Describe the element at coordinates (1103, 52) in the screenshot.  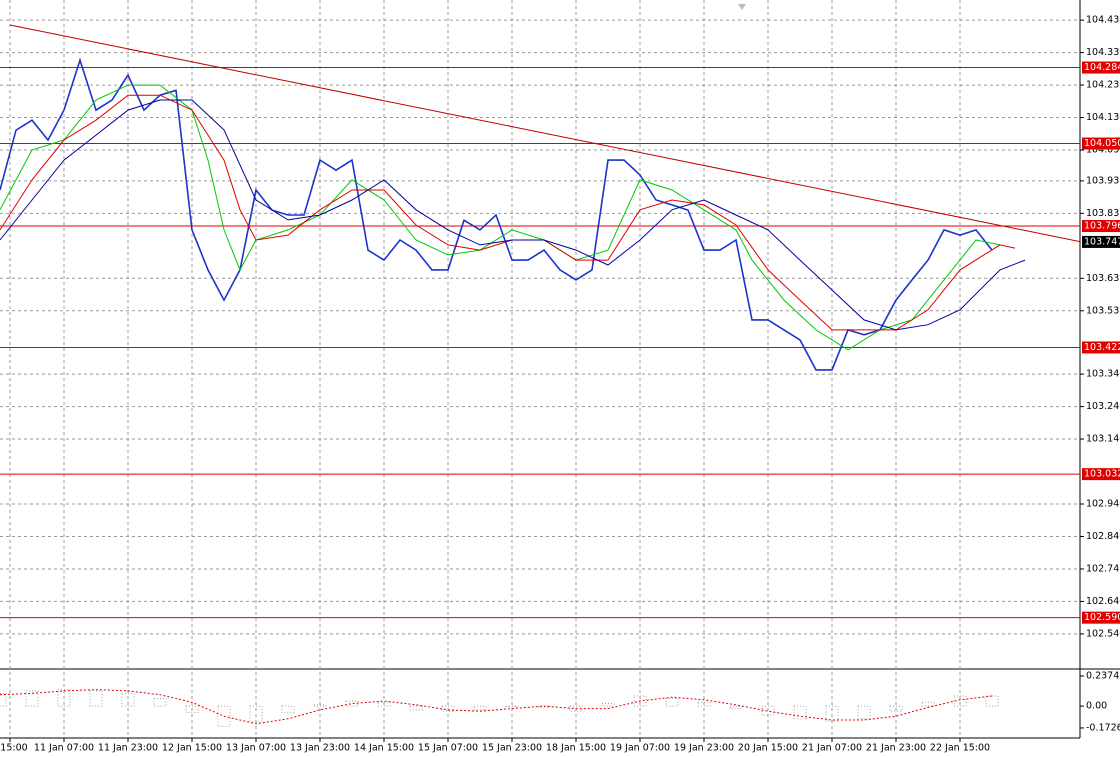
I see `y-tick-label: 104.330` at that location.